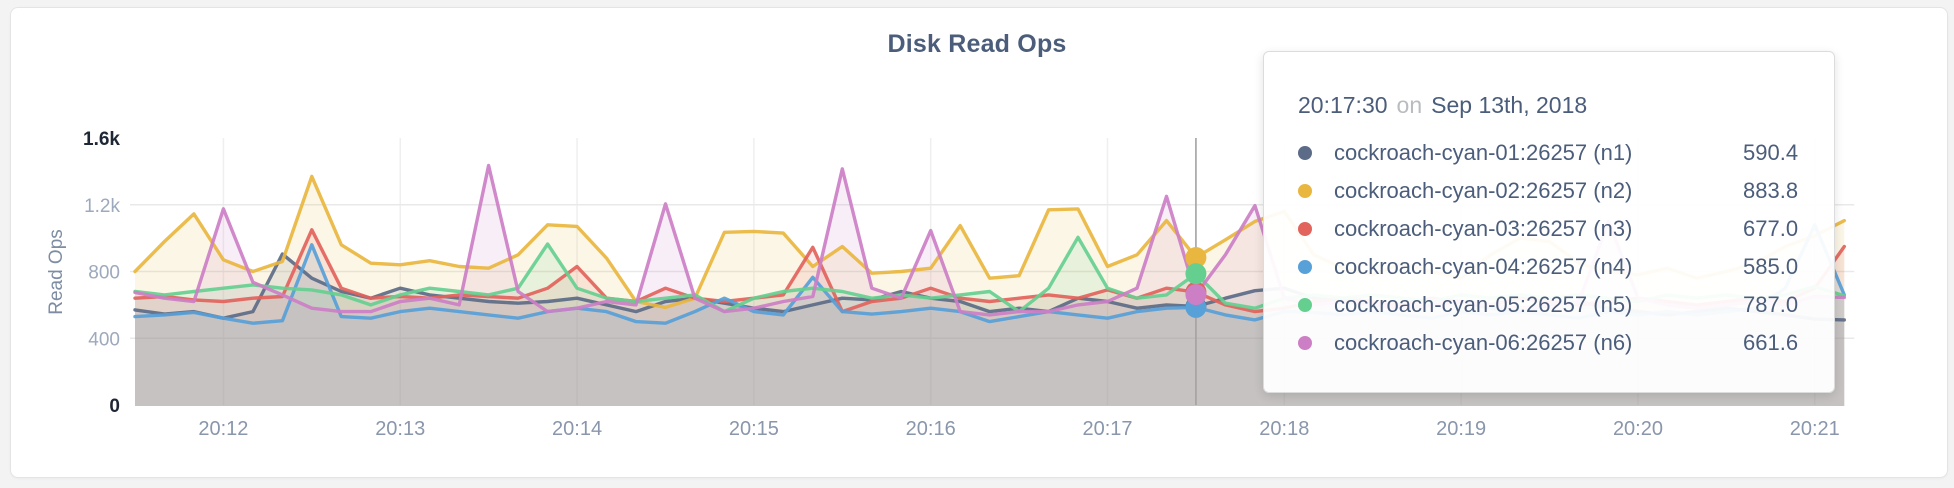  Describe the element at coordinates (1196, 274) in the screenshot. I see `hover-dot-n5` at that location.